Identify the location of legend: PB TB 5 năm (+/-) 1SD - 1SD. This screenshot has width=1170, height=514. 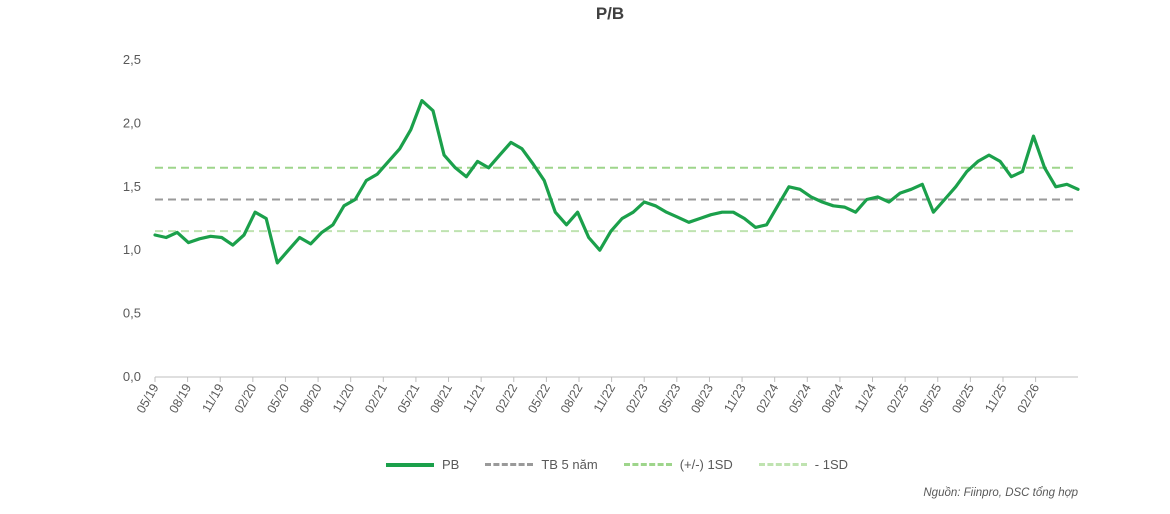
(585, 464).